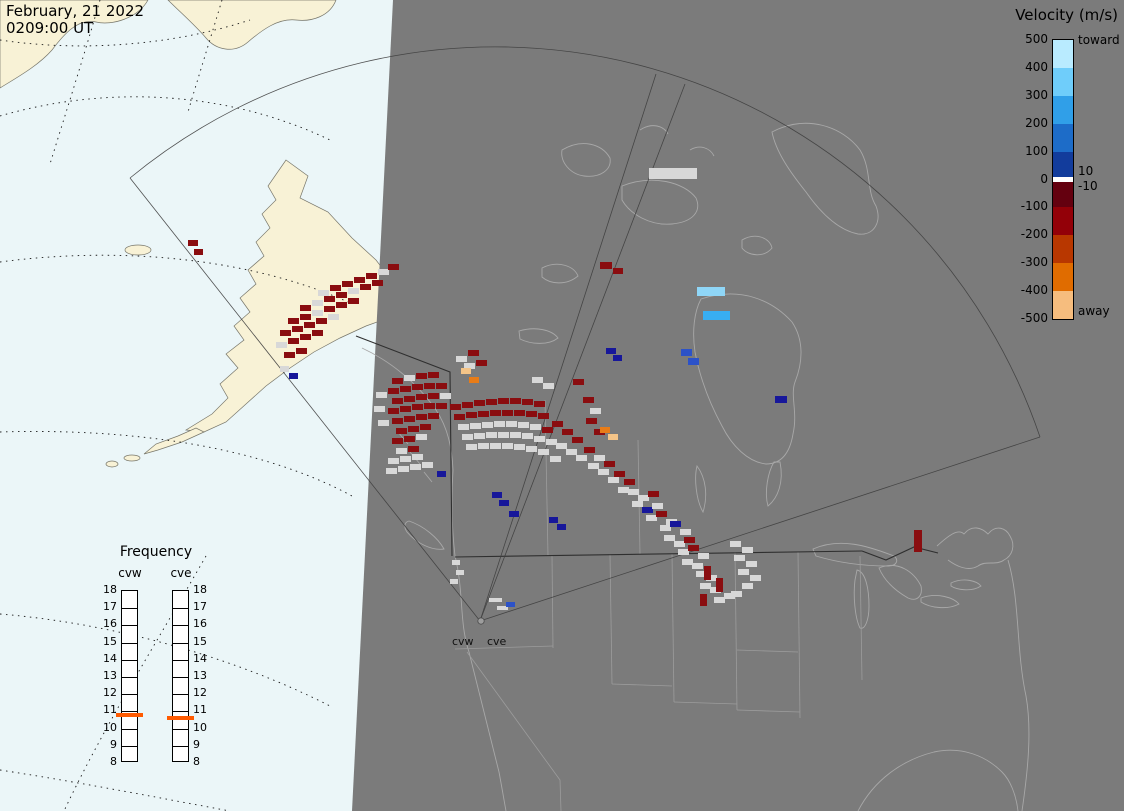  Describe the element at coordinates (110, 607) in the screenshot. I see `frequency-tick-label: 17` at that location.